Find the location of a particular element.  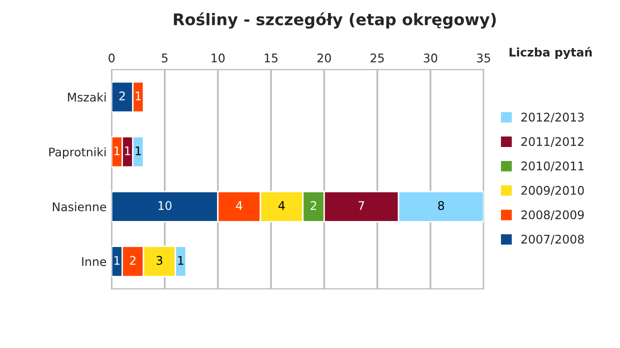

chart-title: Rośliny - szczegóły (etap okręgowy) is located at coordinates (335, 20).